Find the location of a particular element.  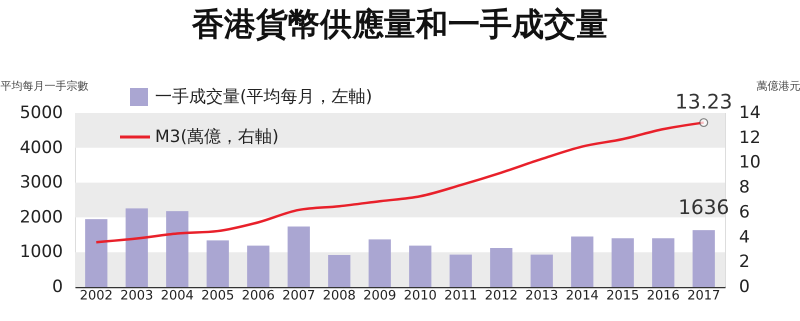

y-tick-label: 0 is located at coordinates (57, 287).